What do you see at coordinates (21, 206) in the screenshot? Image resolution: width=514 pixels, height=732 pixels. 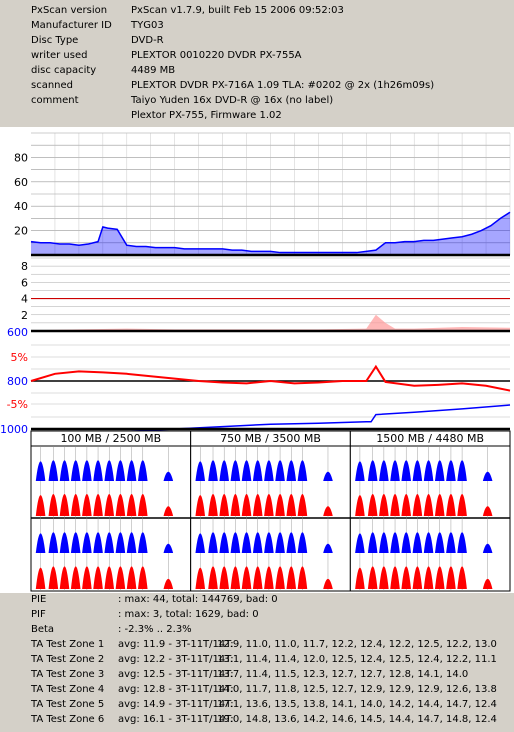 I see `pie-y-tick: 40` at bounding box center [21, 206].